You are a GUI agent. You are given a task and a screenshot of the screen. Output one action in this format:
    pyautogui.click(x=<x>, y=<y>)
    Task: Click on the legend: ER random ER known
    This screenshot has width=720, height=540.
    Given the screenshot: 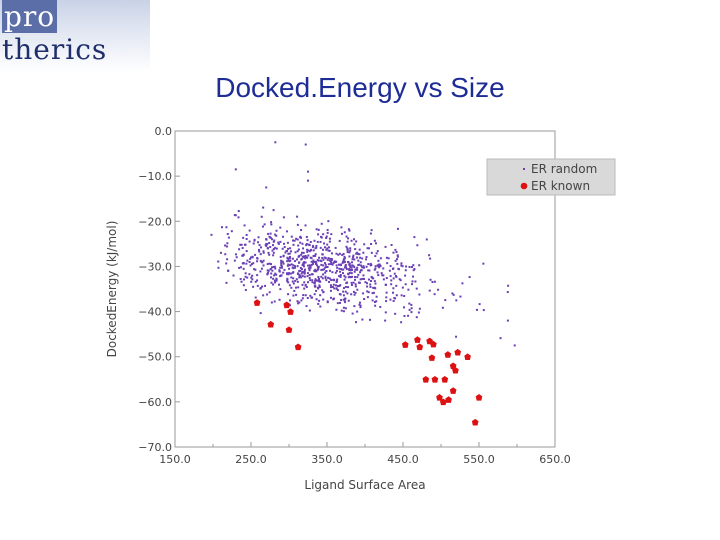 What is the action you would take?
    pyautogui.click(x=551, y=177)
    